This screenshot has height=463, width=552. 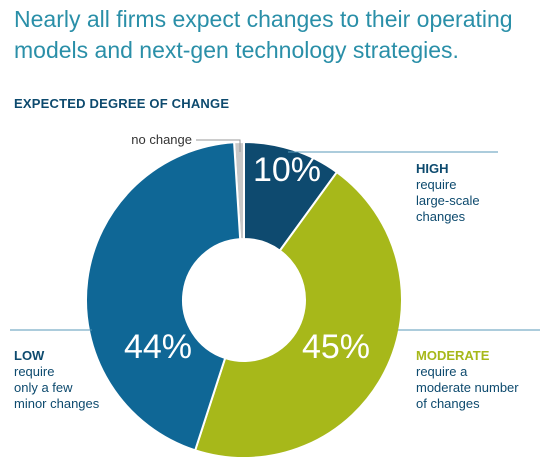 What do you see at coordinates (218, 145) in the screenshot?
I see `leader-line-no-change` at bounding box center [218, 145].